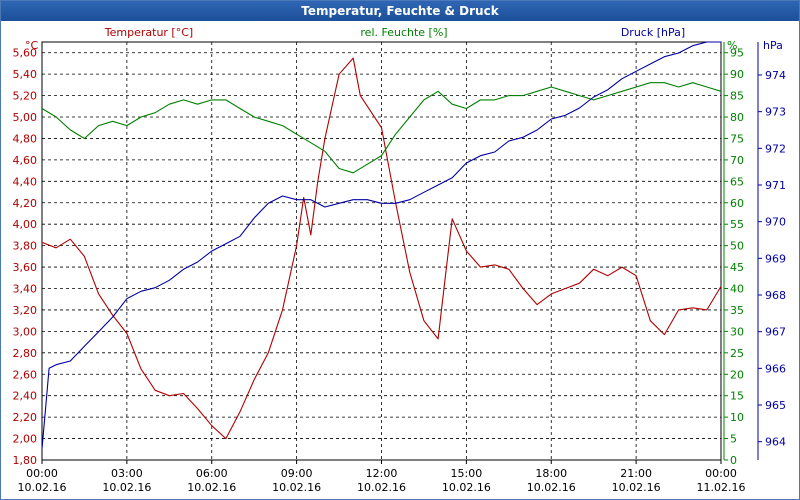 Image resolution: width=800 pixels, height=500 pixels. Describe the element at coordinates (775, 185) in the screenshot. I see `pressure-tick-label: 971` at that location.